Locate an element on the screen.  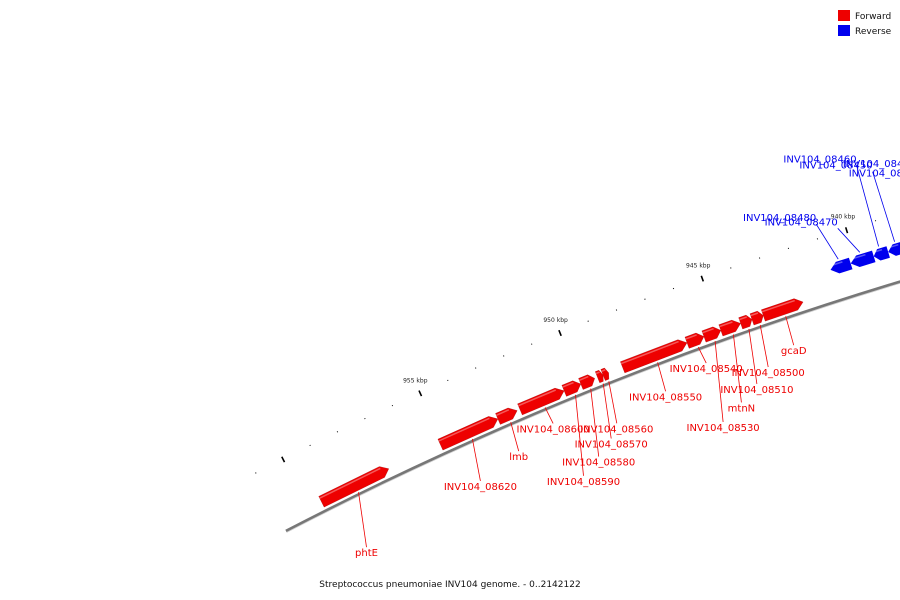
gene-label-inv104-08550: INV104_08550 is located at coordinates (665, 397).